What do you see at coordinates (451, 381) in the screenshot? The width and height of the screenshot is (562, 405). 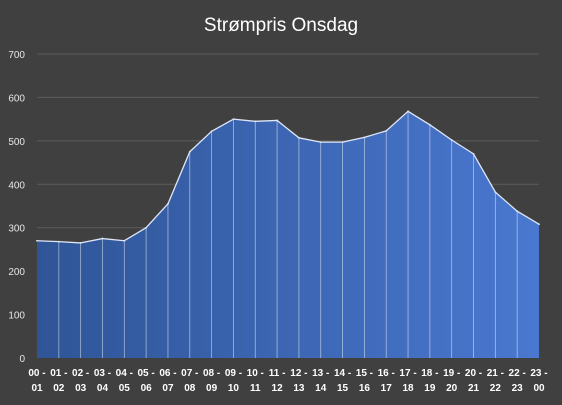 I see `x-tick-label: 19 -20` at bounding box center [451, 381].